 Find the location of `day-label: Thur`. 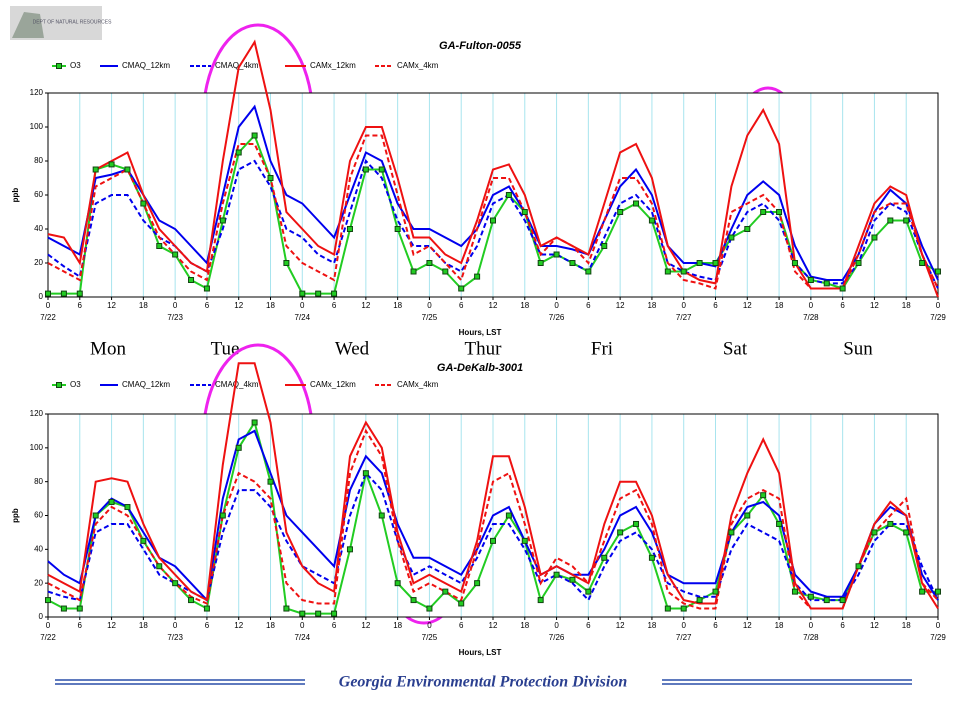

day-label: Thur is located at coordinates (484, 348).